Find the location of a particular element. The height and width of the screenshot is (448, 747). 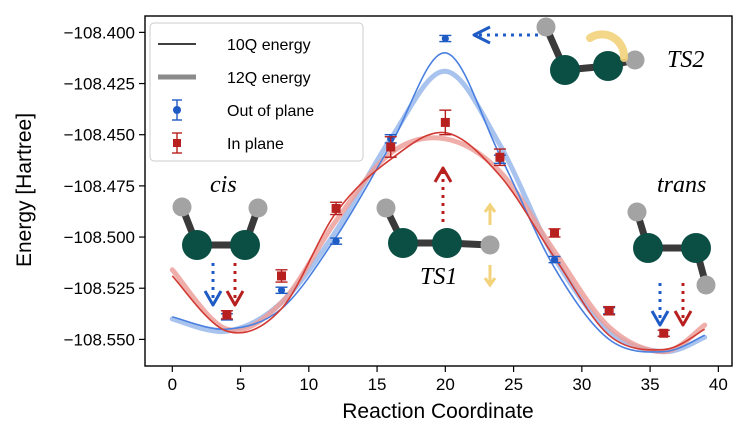

cis-arrow-red is located at coordinates (235, 285).